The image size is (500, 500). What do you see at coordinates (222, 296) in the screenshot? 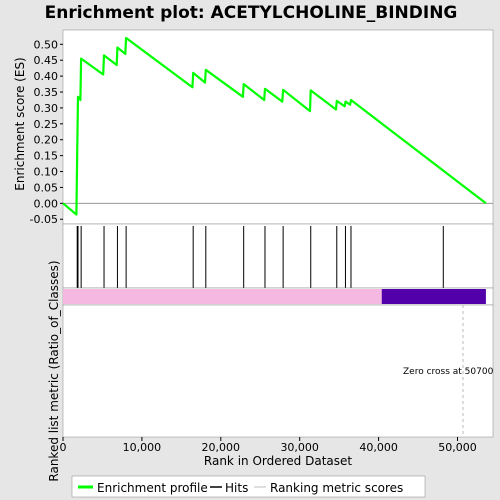
I see `ranking-bar-positive` at bounding box center [222, 296].